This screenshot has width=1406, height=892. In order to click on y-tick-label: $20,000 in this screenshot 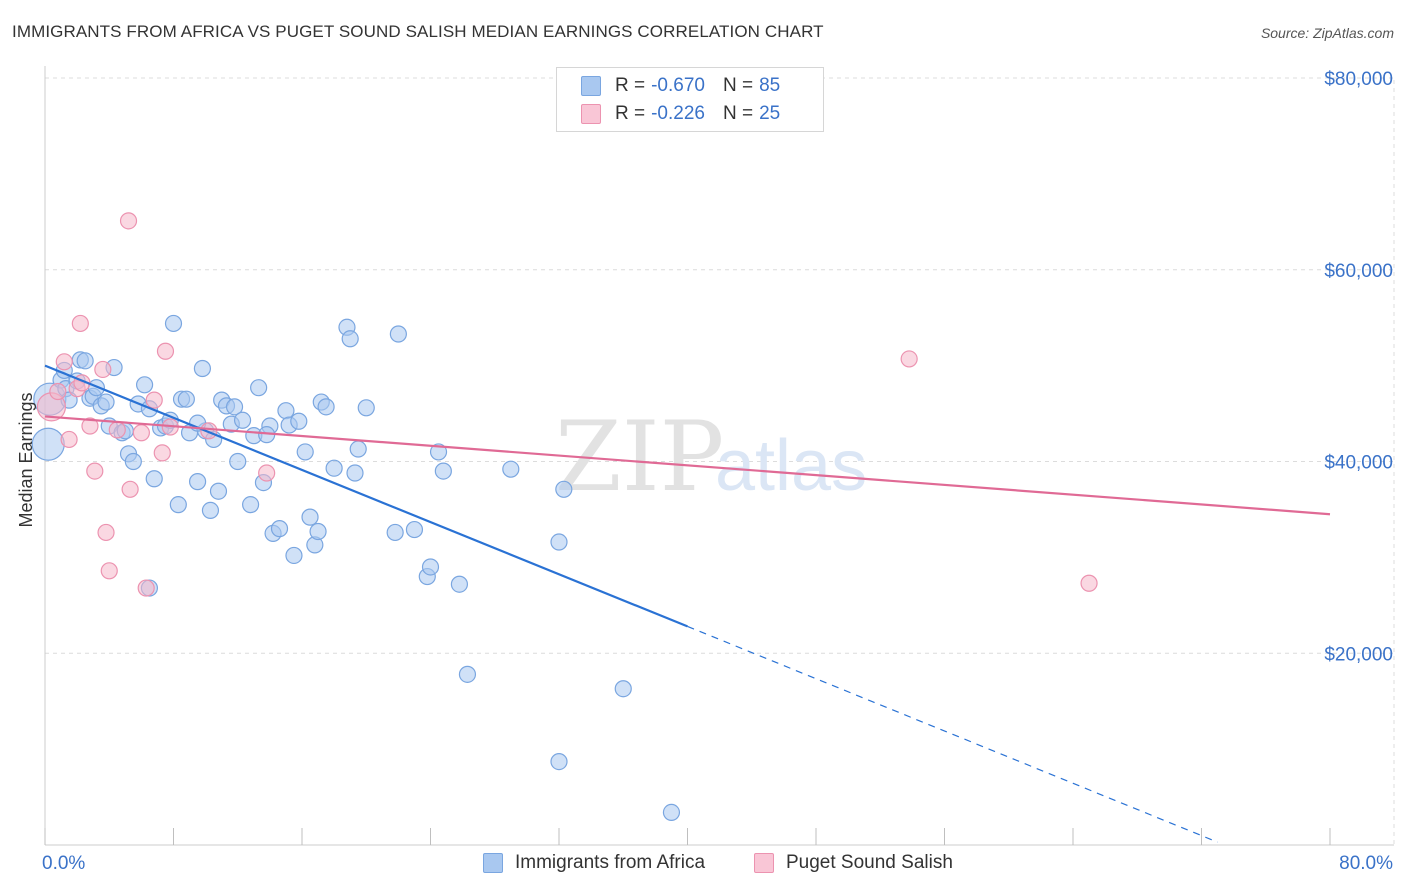, I will do `click(1358, 654)`.